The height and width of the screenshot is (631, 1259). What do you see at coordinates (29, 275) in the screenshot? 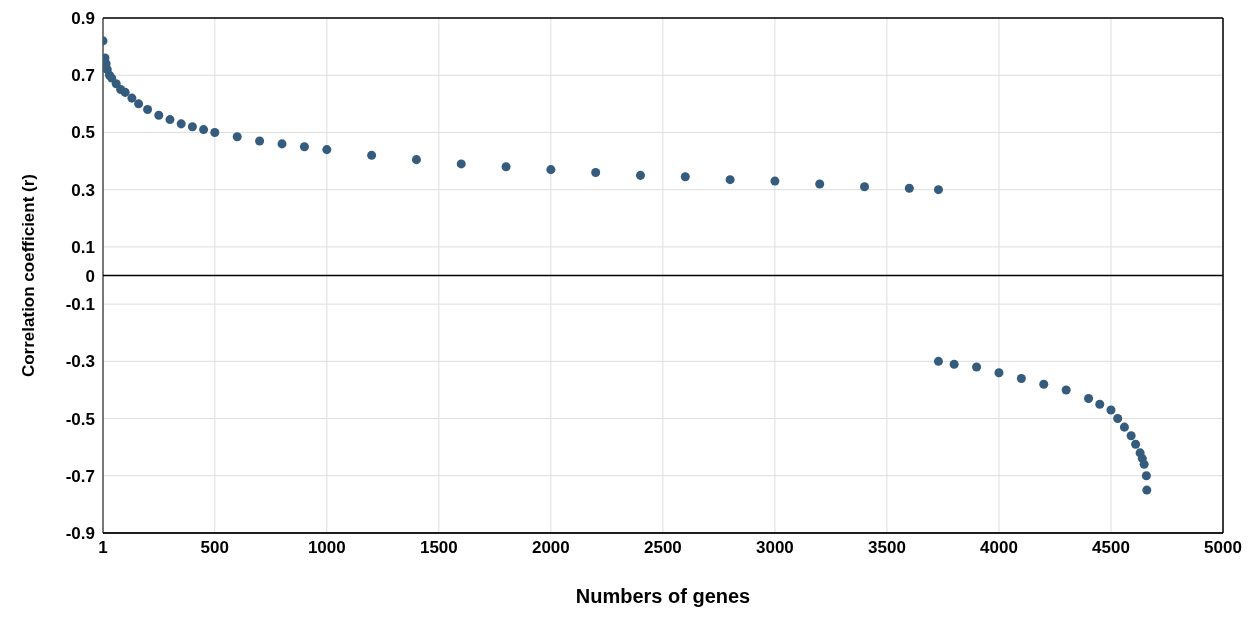
I see `y-axis-title: Correlation coefficient (r)` at bounding box center [29, 275].